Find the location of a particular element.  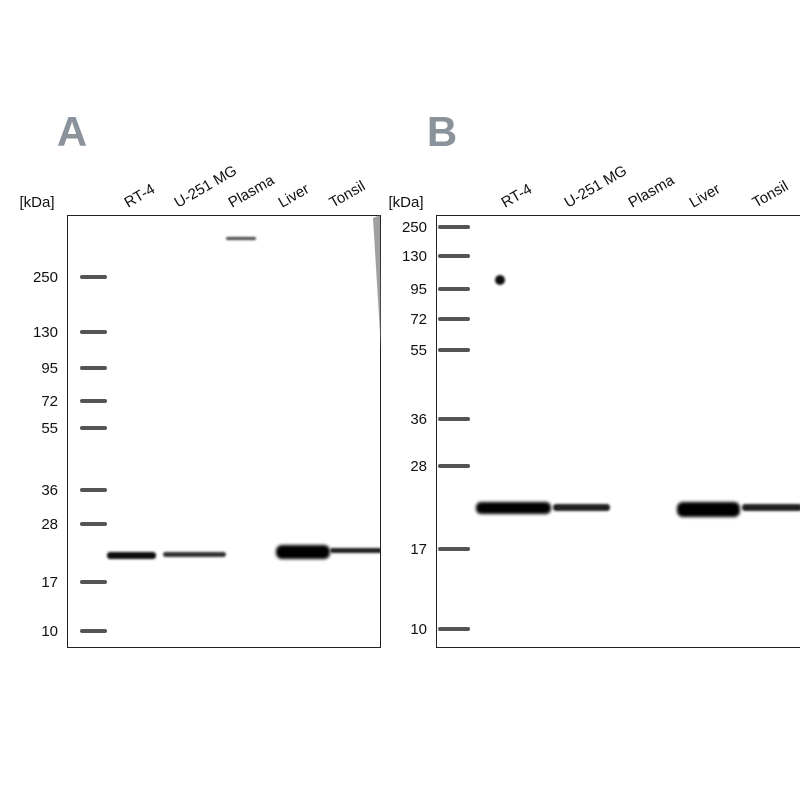

bands-a is located at coordinates (244, 387).